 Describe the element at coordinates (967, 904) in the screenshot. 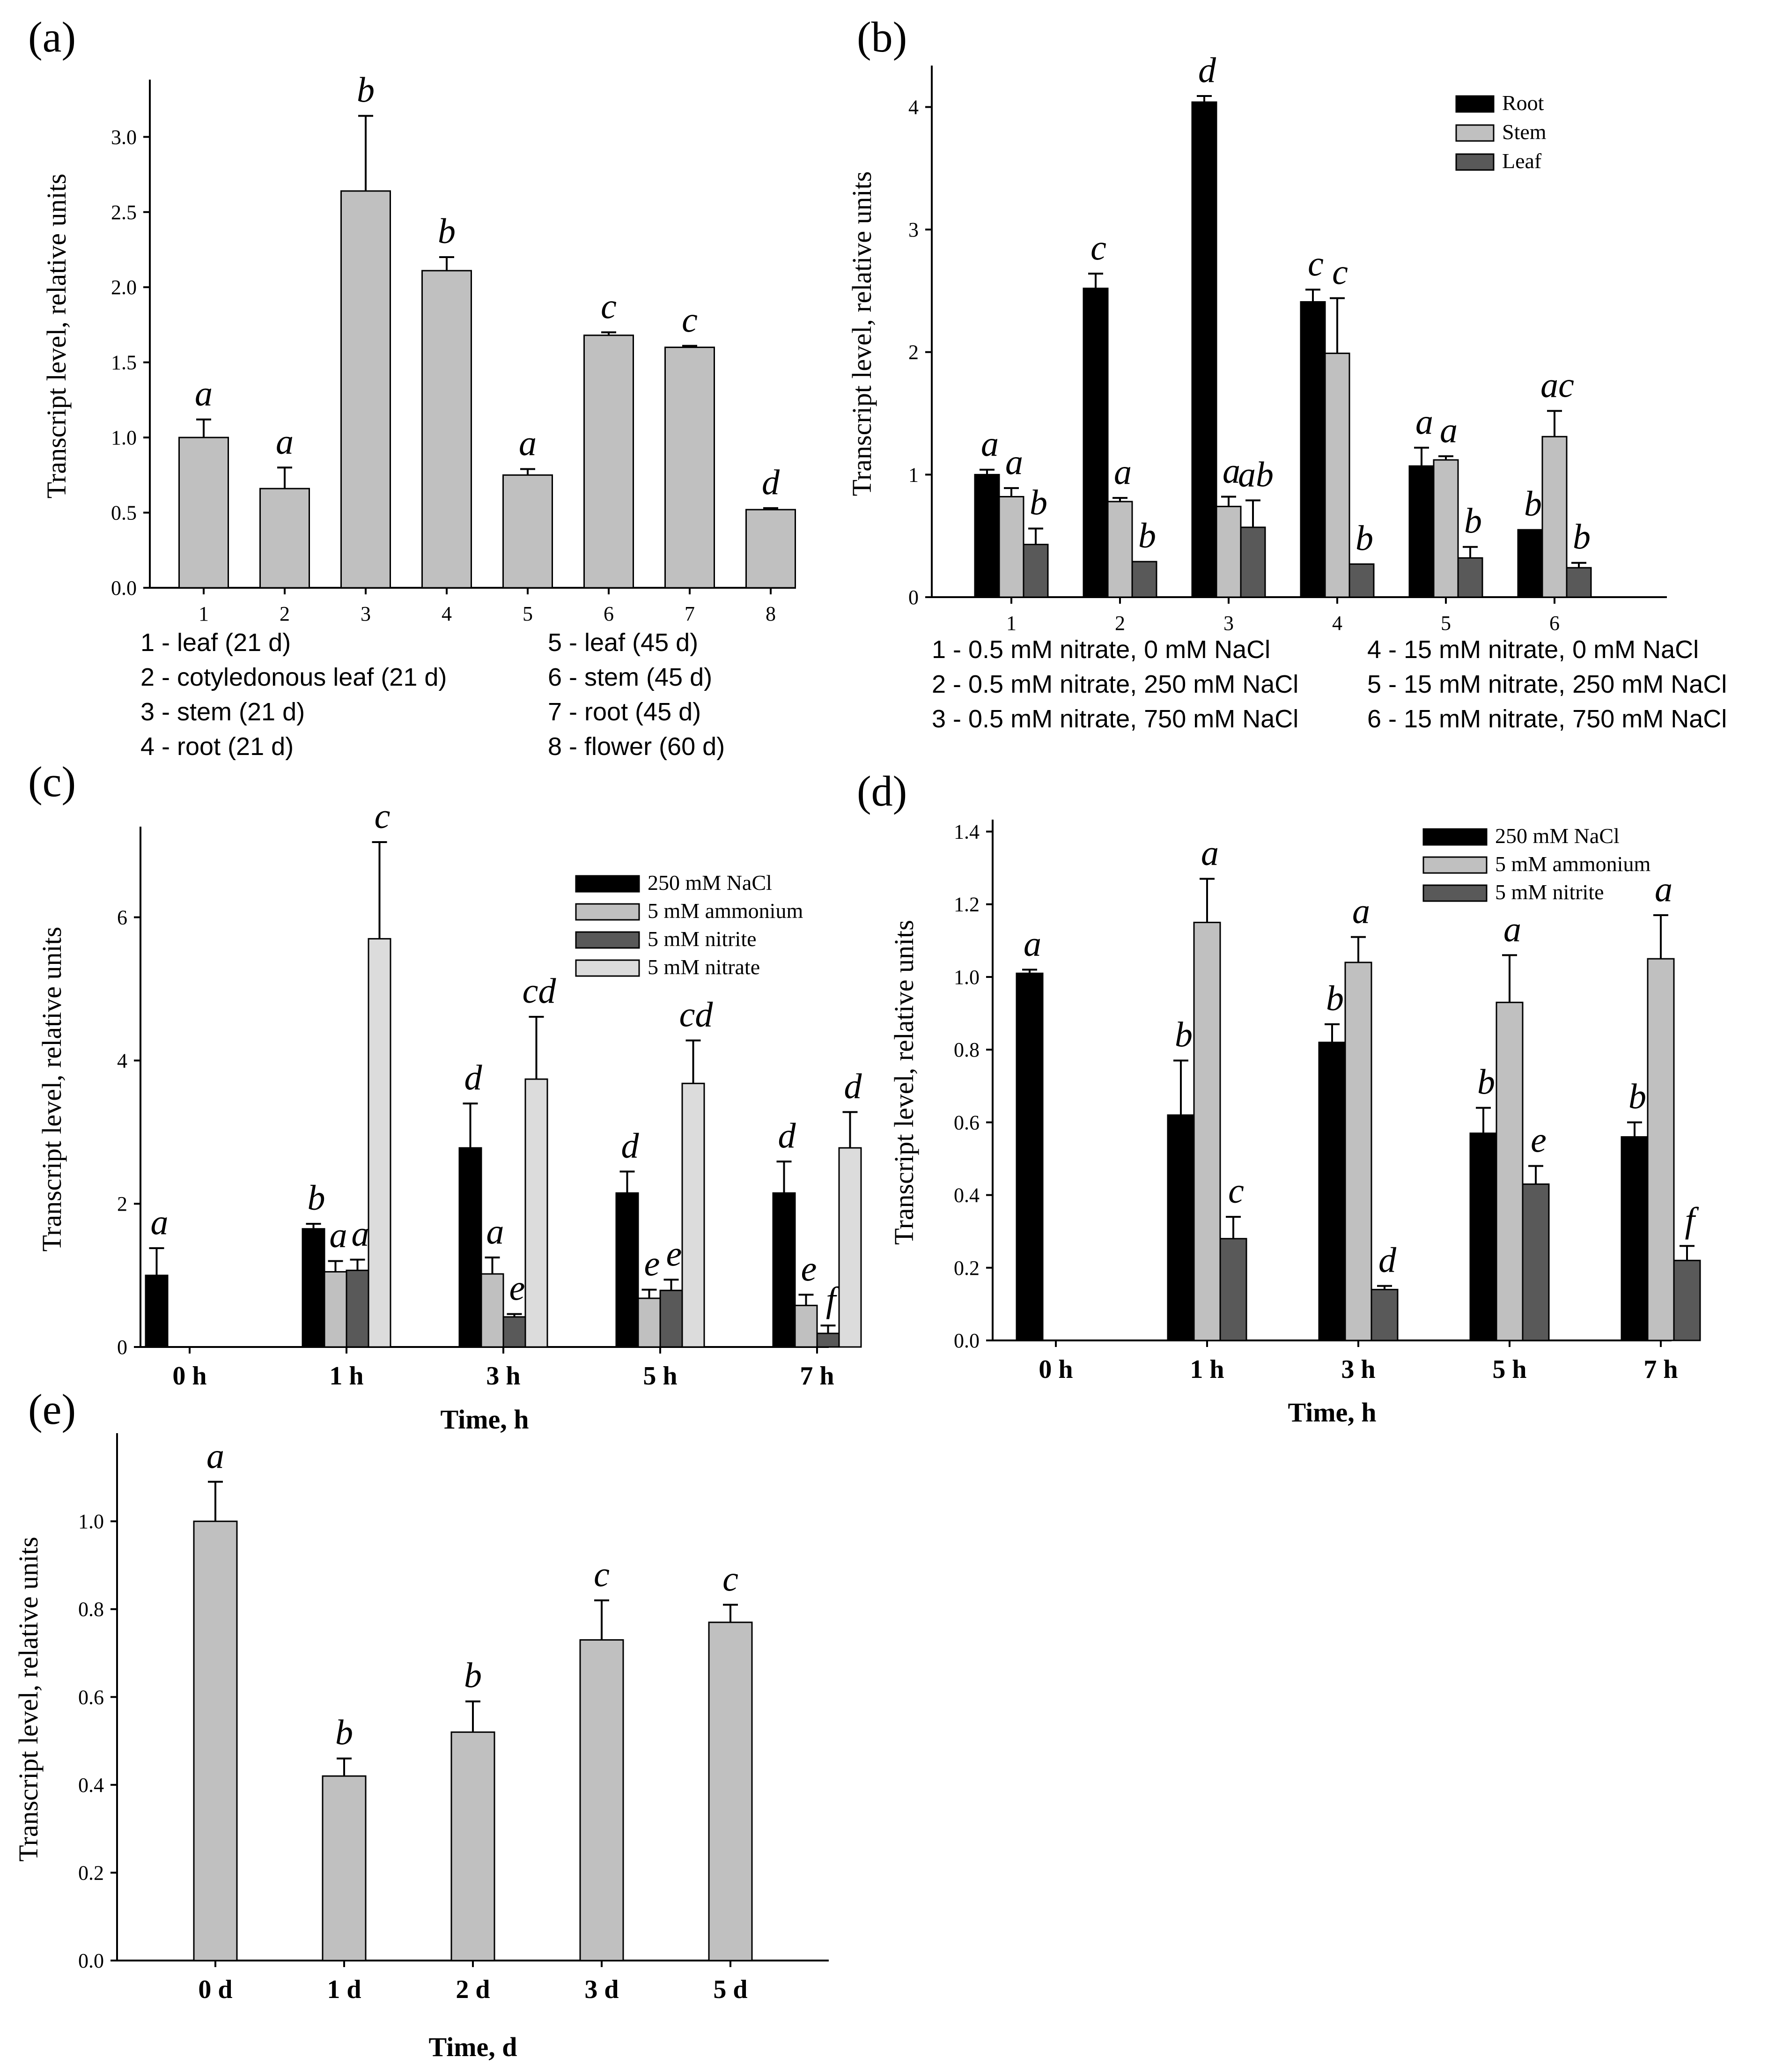

I see `y-tick-label: 1.2` at that location.